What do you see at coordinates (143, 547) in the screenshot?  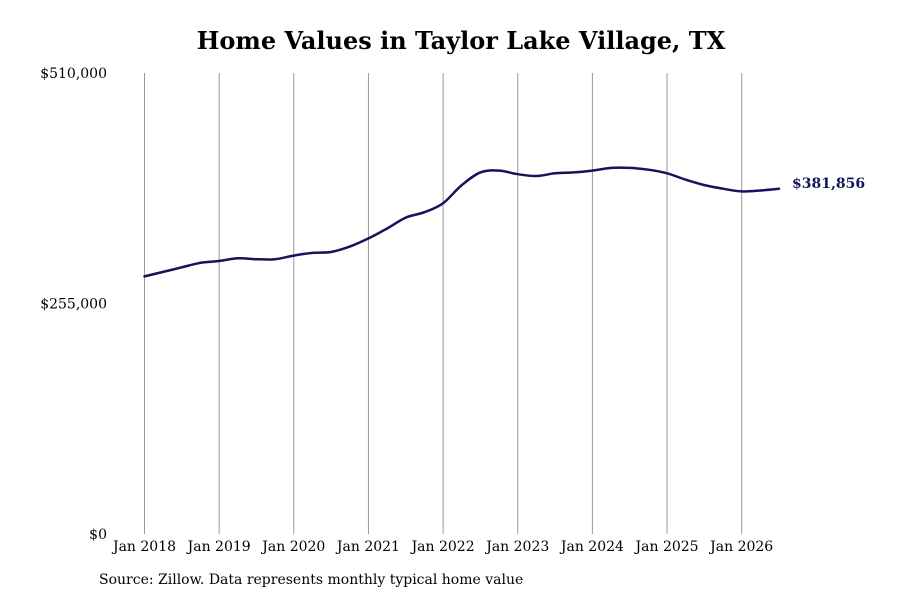 I see `x-tick-label: Jan 2018` at bounding box center [143, 547].